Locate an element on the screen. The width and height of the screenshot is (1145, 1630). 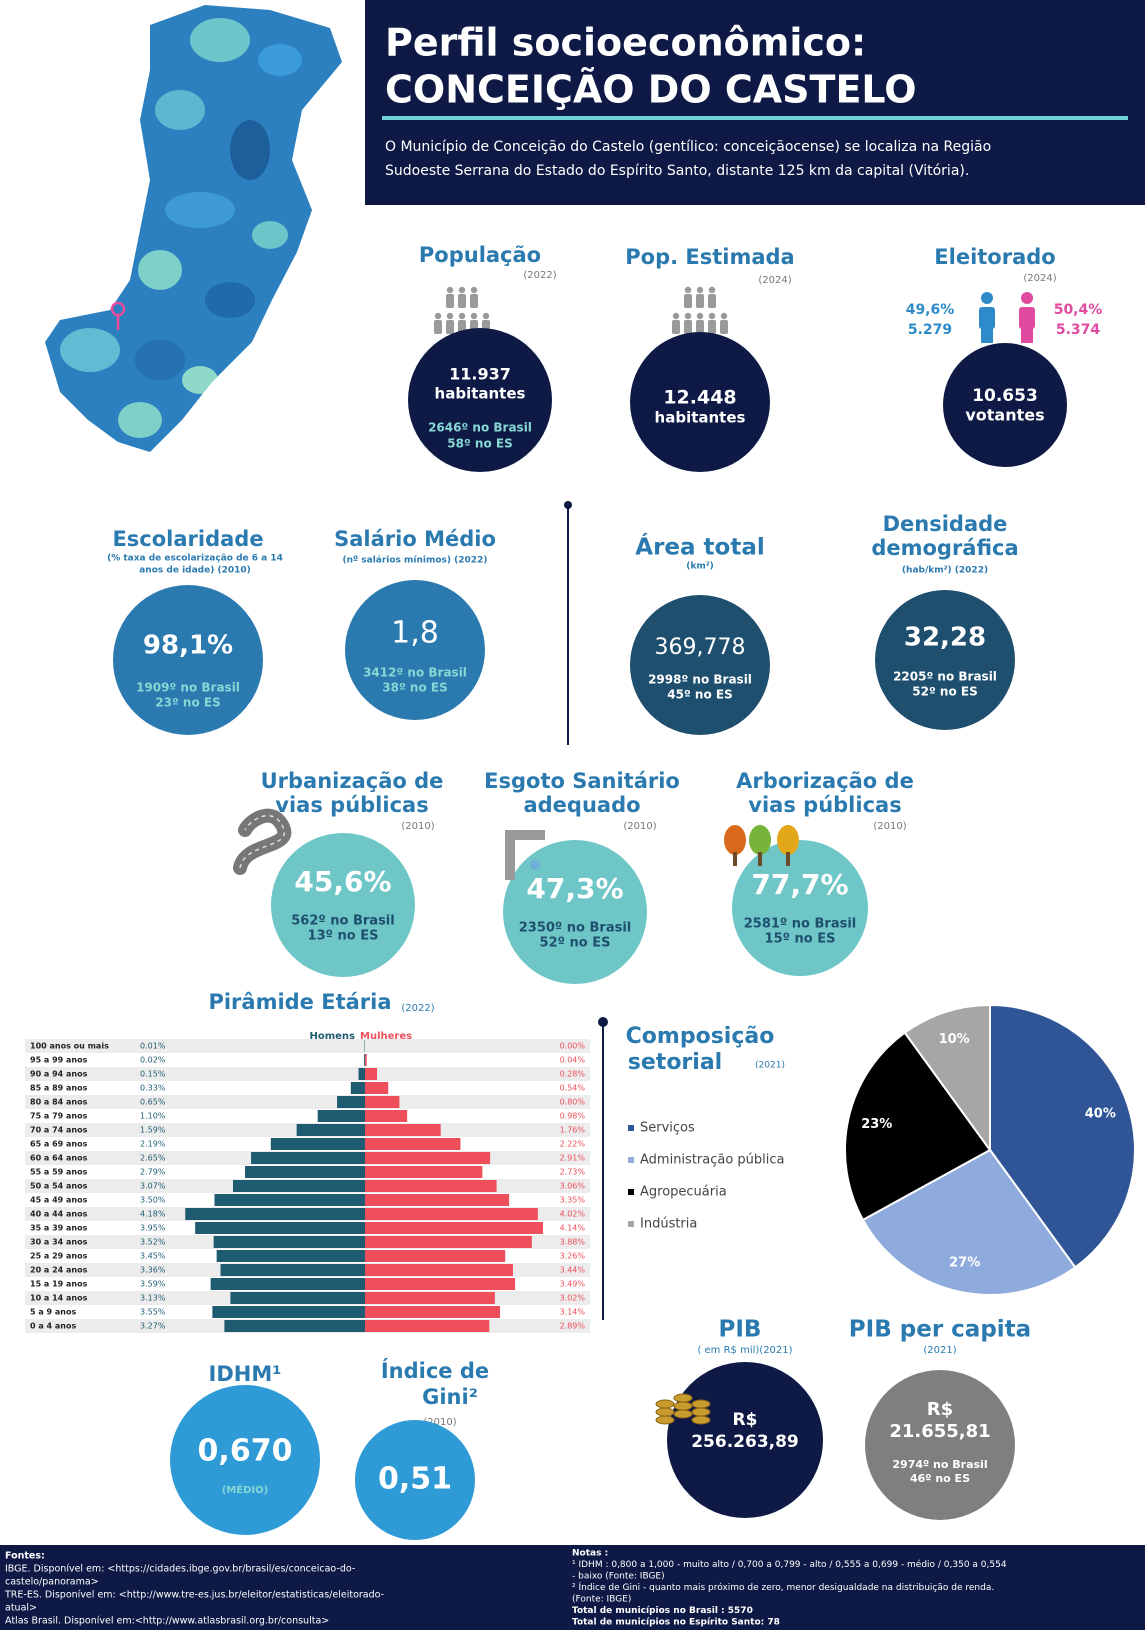
label: 2974º no Brasil is located at coordinates (939, 1464).